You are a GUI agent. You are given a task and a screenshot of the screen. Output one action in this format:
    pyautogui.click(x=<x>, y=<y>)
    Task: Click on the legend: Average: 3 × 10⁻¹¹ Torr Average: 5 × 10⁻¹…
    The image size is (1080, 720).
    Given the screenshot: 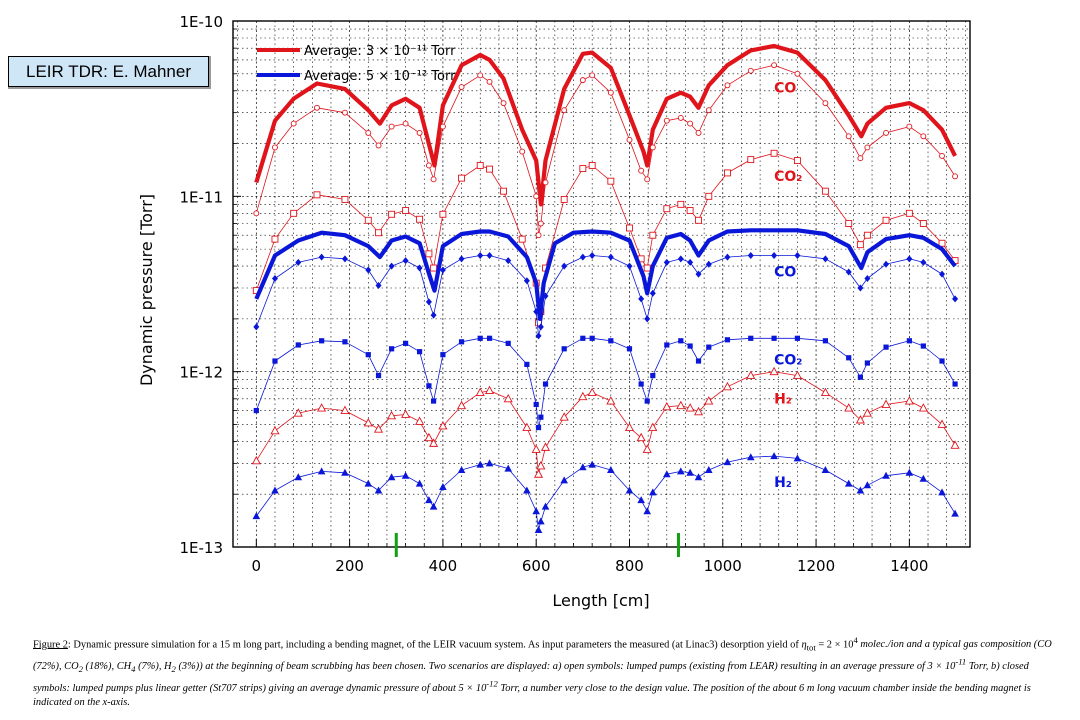 What is the action you would take?
    pyautogui.click(x=356, y=64)
    